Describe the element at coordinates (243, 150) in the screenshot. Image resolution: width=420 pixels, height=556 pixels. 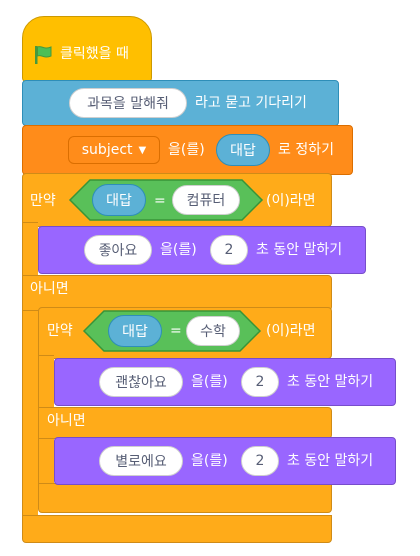
I see `answer-reporter: 대답` at that location.